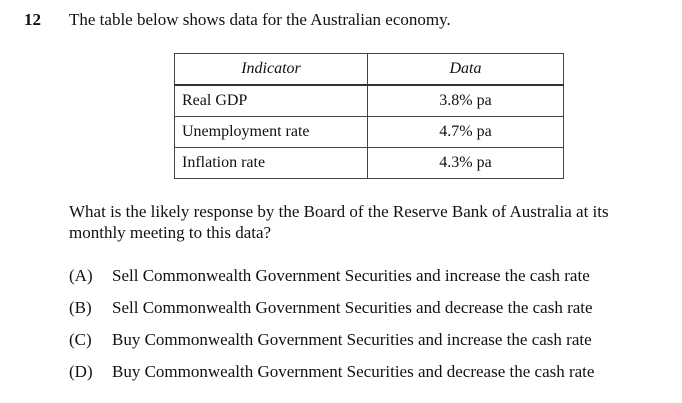 This screenshot has width=682, height=403. Describe the element at coordinates (465, 132) in the screenshot. I see `data-cell: 4.7% pa` at that location.